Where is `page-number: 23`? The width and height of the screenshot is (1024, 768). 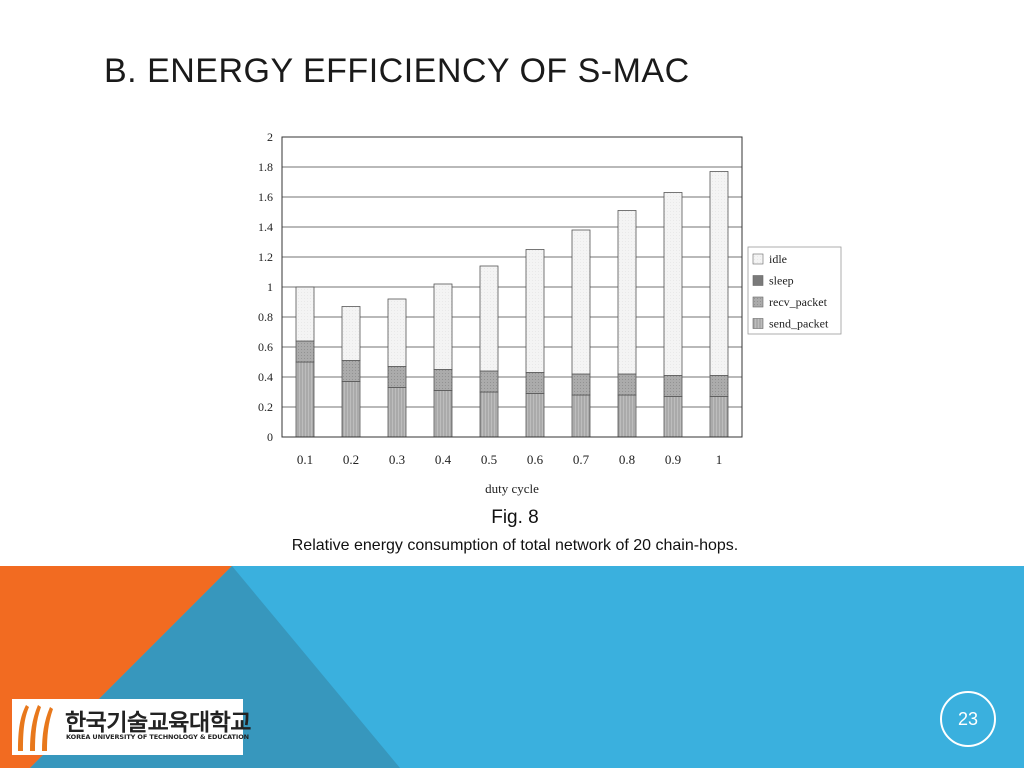 page-number: 23 is located at coordinates (968, 719).